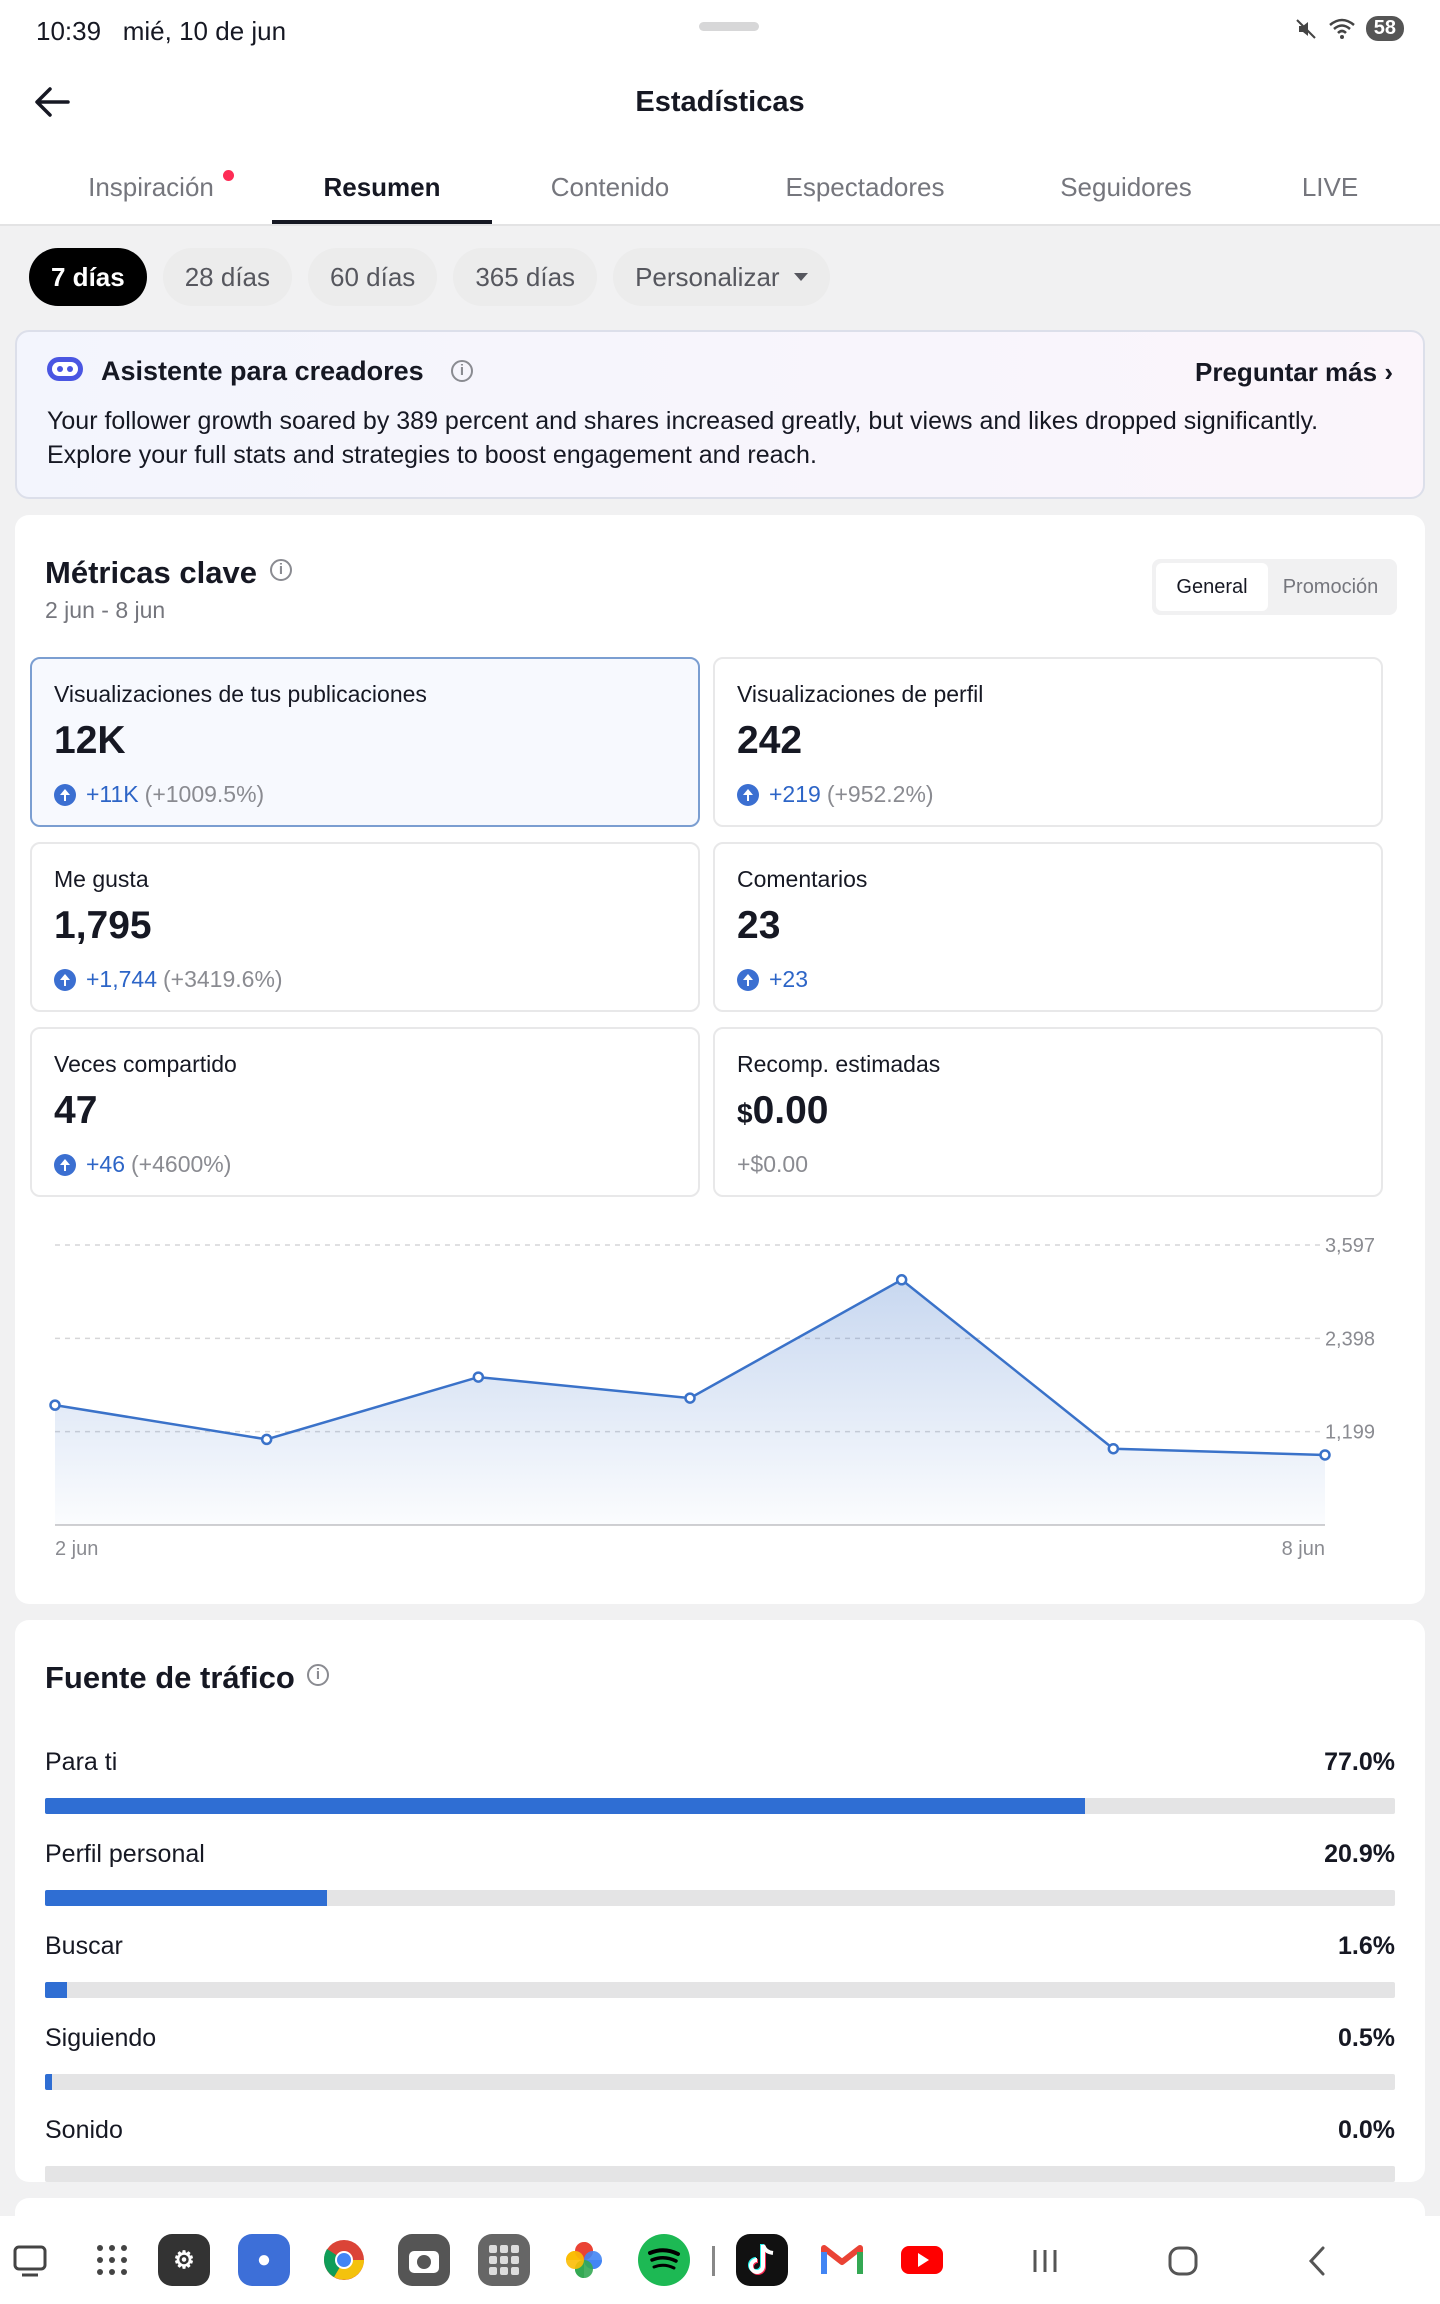 The height and width of the screenshot is (2304, 1440). I want to click on metric-label: Me gusta, so click(101, 879).